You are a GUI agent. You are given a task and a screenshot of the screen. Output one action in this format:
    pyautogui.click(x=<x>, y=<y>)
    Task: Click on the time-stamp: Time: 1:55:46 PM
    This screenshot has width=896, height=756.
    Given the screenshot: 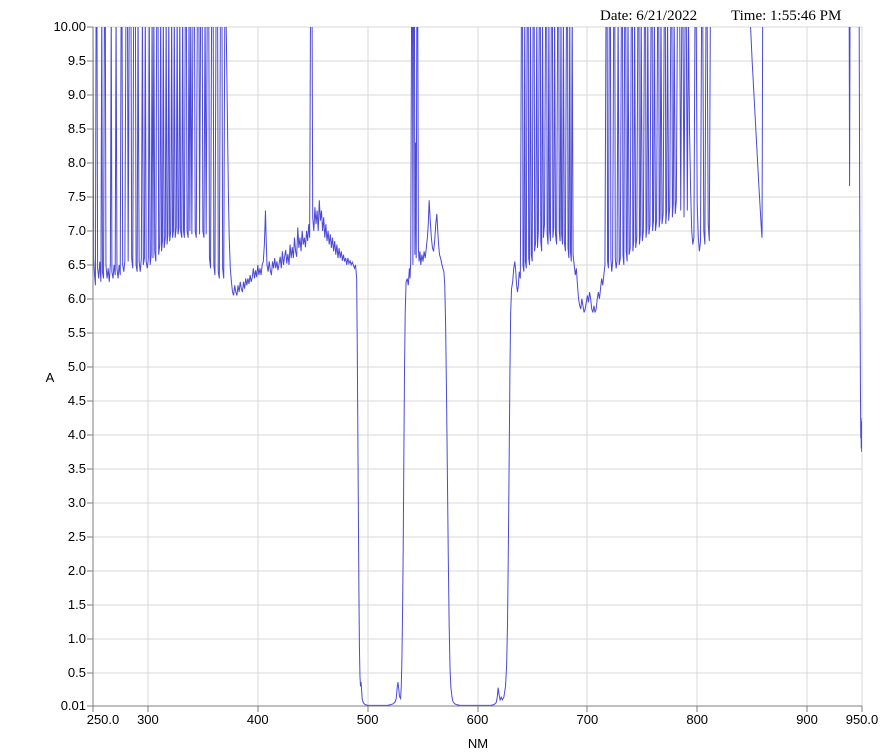 What is the action you would take?
    pyautogui.click(x=786, y=16)
    